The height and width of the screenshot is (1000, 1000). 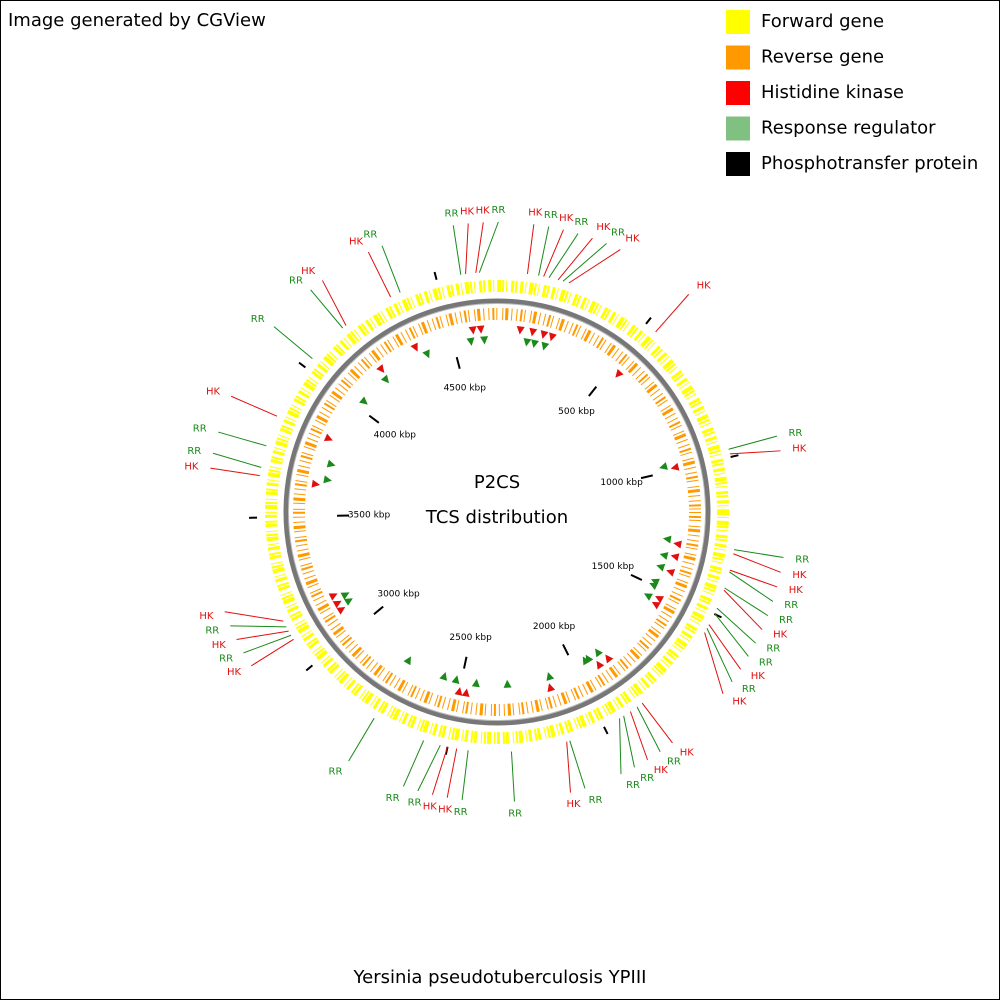 What do you see at coordinates (465, 389) in the screenshot?
I see `tick-label: 4500 kbp` at bounding box center [465, 389].